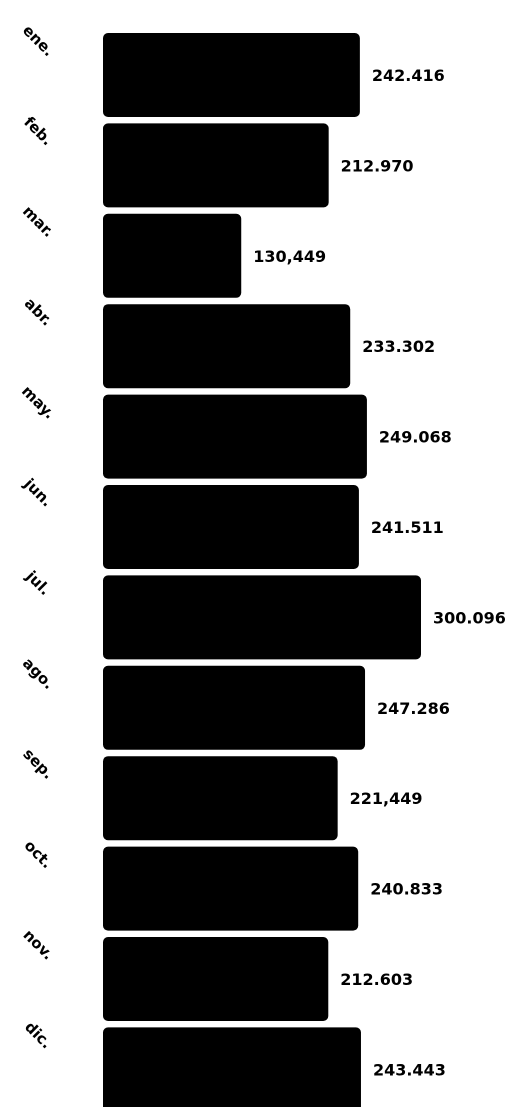 Image resolution: width=521 pixels, height=1107 pixels. Describe the element at coordinates (38, 492) in the screenshot. I see `category-label-jun: jun.` at that location.